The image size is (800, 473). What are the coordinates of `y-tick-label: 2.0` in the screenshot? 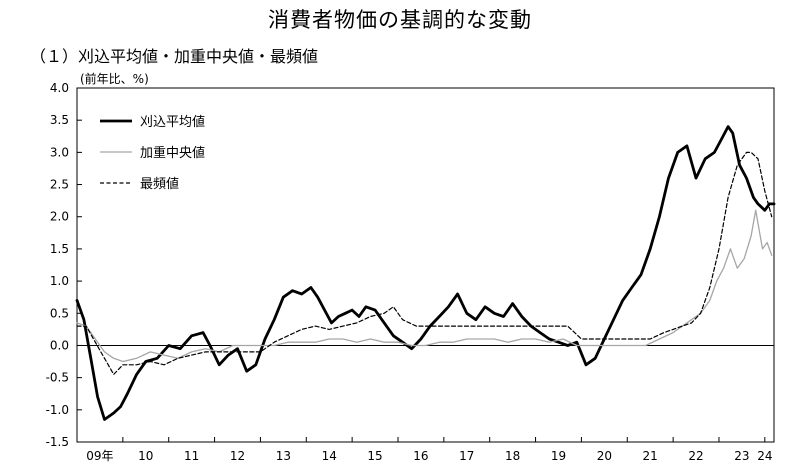 It's located at (59, 217).